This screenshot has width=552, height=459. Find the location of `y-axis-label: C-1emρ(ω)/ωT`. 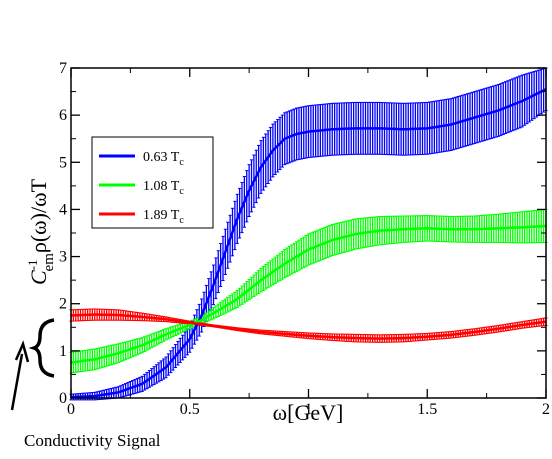

y-axis-label: C-1emρ(ω)/ωT is located at coordinates (41, 231).